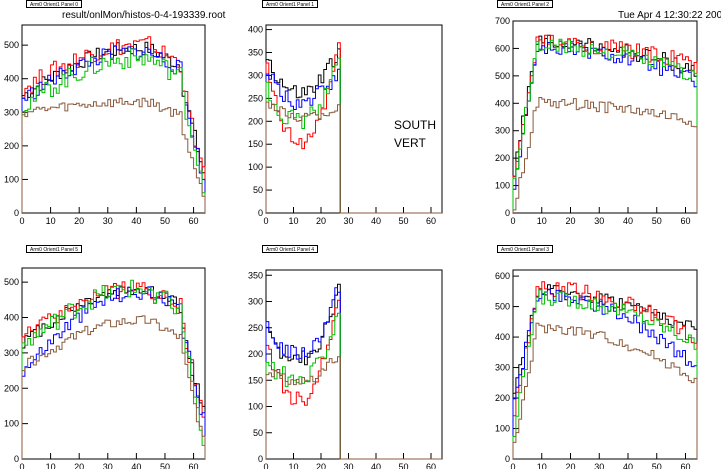 Image resolution: width=721 pixels, height=469 pixels. What do you see at coordinates (255, 275) in the screenshot?
I see `y-tick-label: 350` at bounding box center [255, 275].